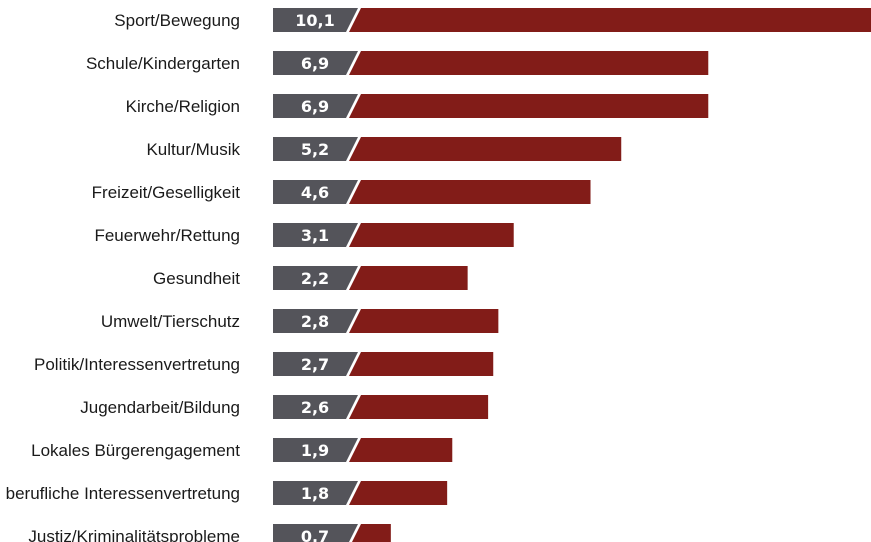 The height and width of the screenshot is (542, 871). What do you see at coordinates (160, 407) in the screenshot?
I see `category-label: Jugendarbeit/Bildung` at bounding box center [160, 407].